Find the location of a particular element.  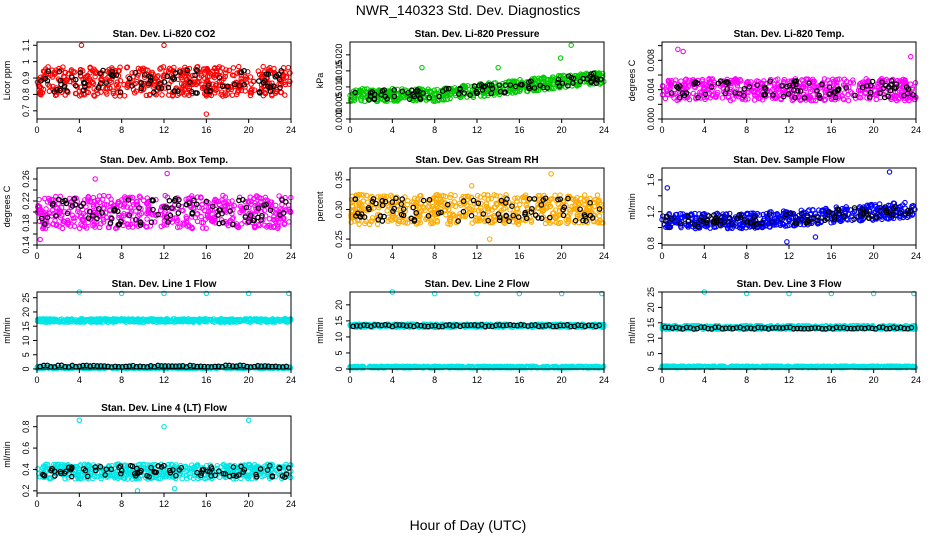

x-tick-label: 0 is located at coordinates (661, 256).